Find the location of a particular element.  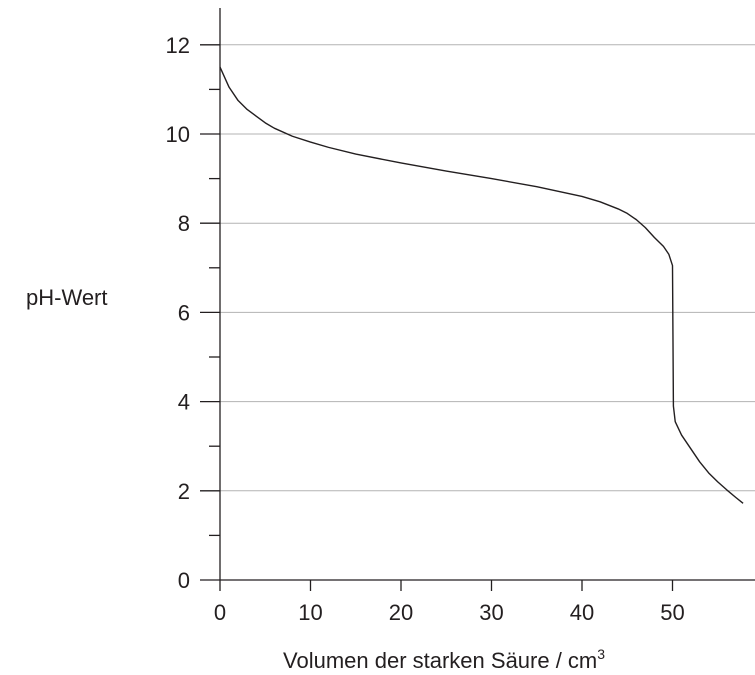

y-tick-label-4: 4 is located at coordinates (184, 402).